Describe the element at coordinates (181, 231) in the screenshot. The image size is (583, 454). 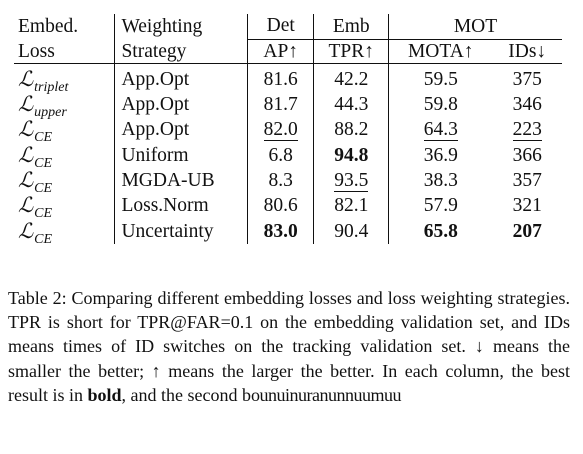
I see `strategy-cell: Uncertainty` at that location.